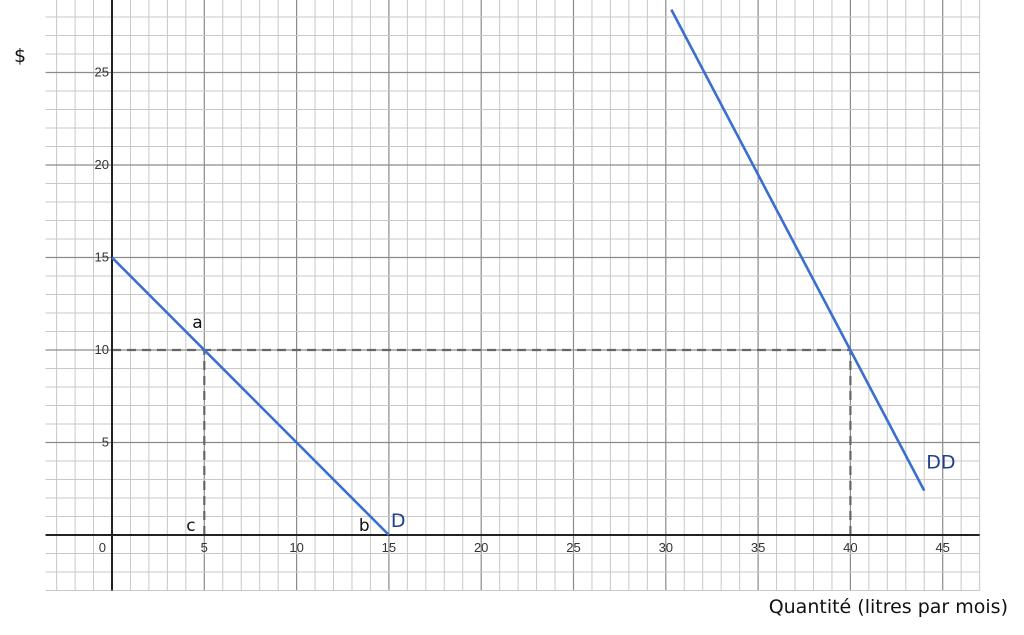  Describe the element at coordinates (389, 547) in the screenshot. I see `x-tick-label: 15` at that location.